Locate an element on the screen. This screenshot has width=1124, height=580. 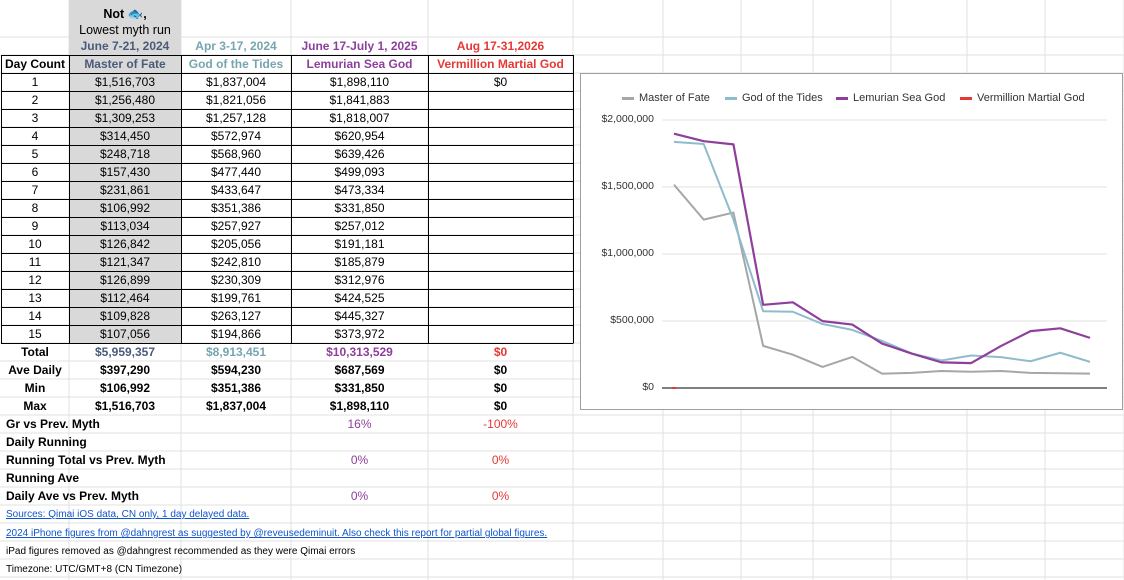
cell-day: 8 is located at coordinates (35, 208).